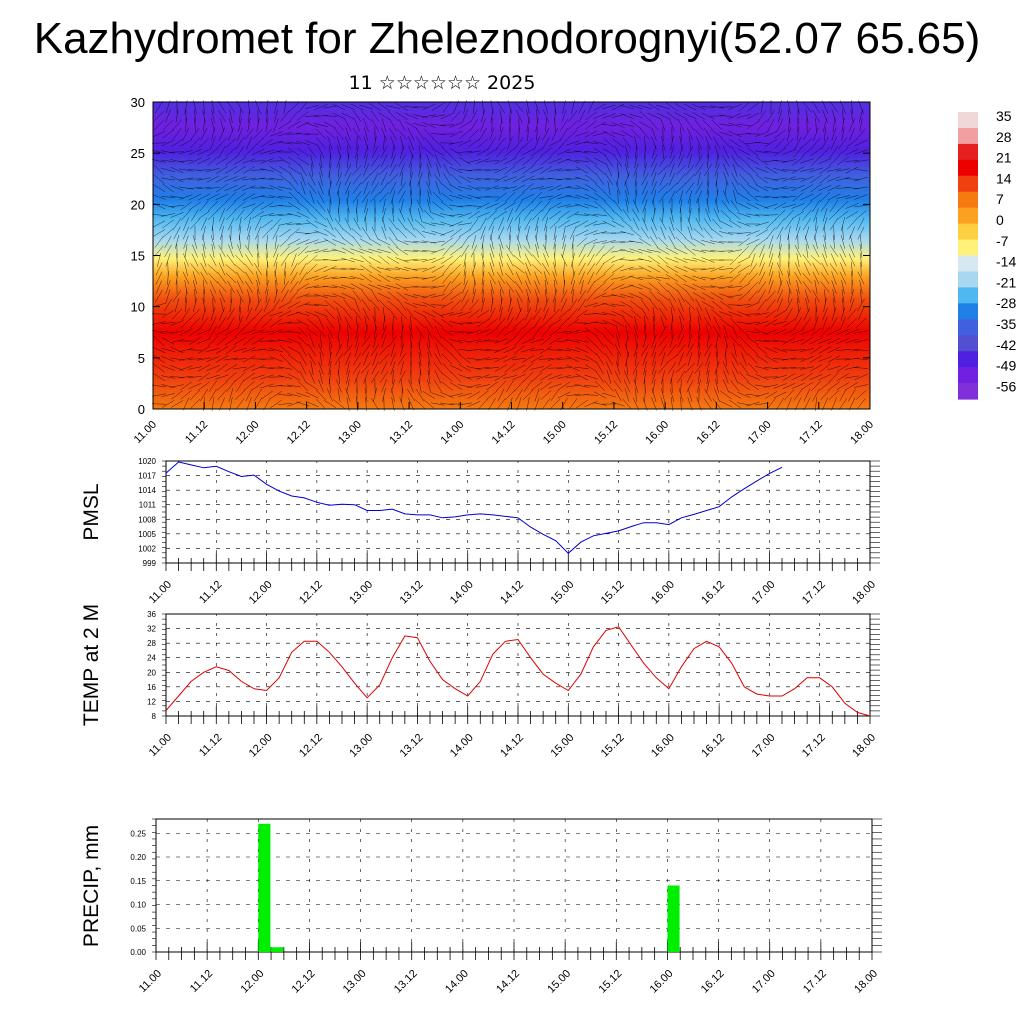  What do you see at coordinates (968, 216) in the screenshot?
I see `colorbar-swatch` at bounding box center [968, 216].